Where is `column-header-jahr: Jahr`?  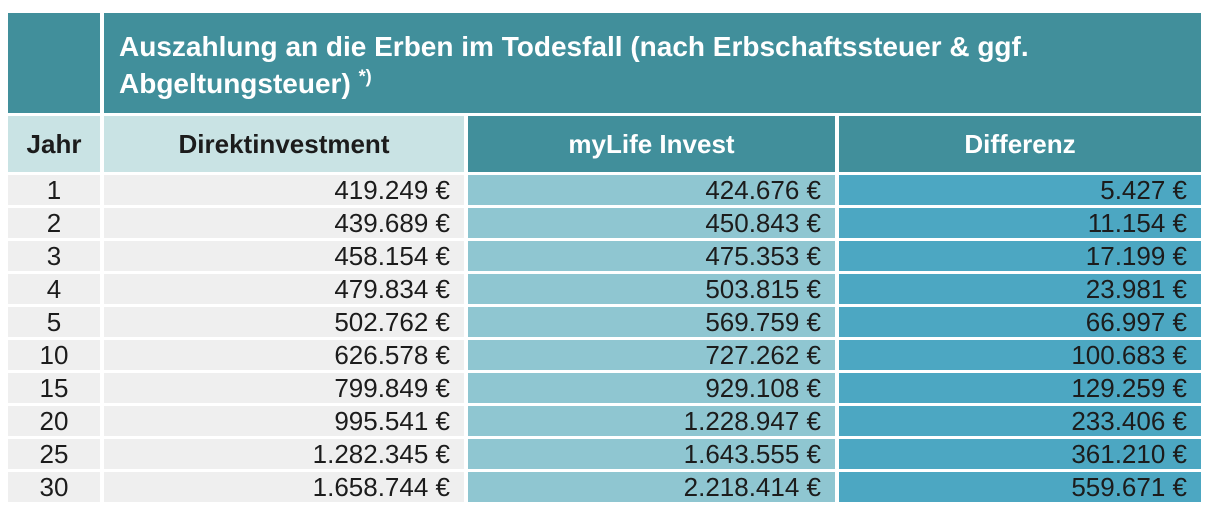
column-header-jahr: Jahr is located at coordinates (54, 144).